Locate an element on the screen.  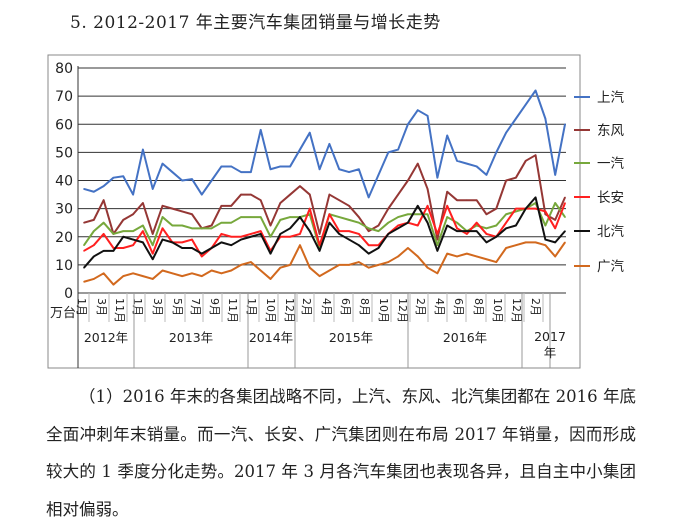
x-month-label: 7月 is located at coordinates (195, 307).